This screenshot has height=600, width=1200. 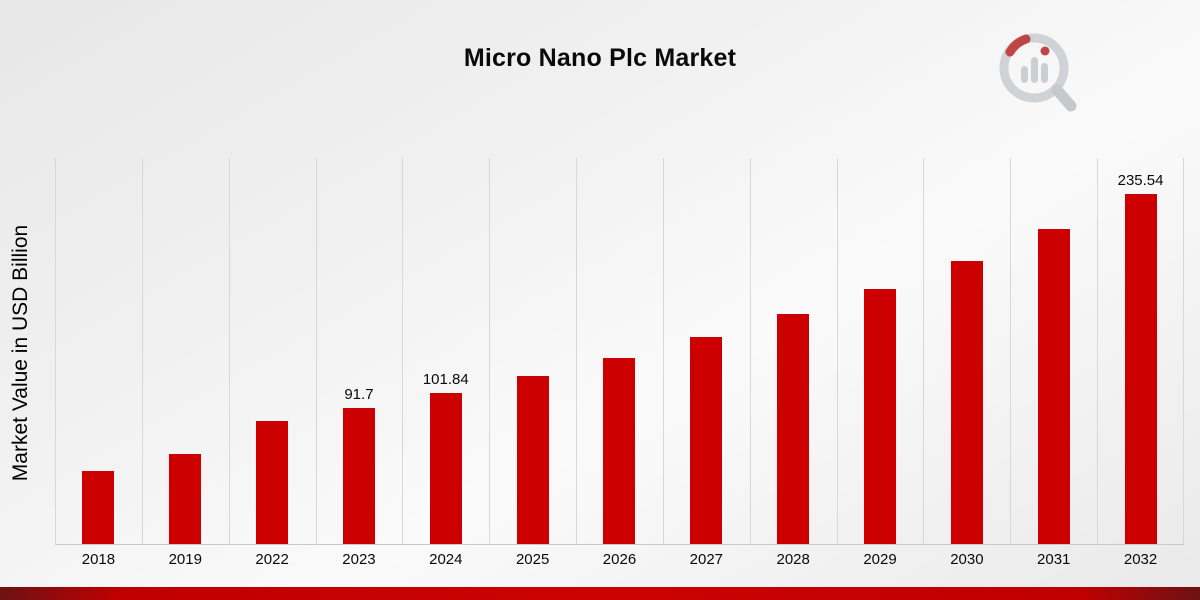 What do you see at coordinates (1040, 73) in the screenshot?
I see `magnifier-bar-chart-logo-icon` at bounding box center [1040, 73].